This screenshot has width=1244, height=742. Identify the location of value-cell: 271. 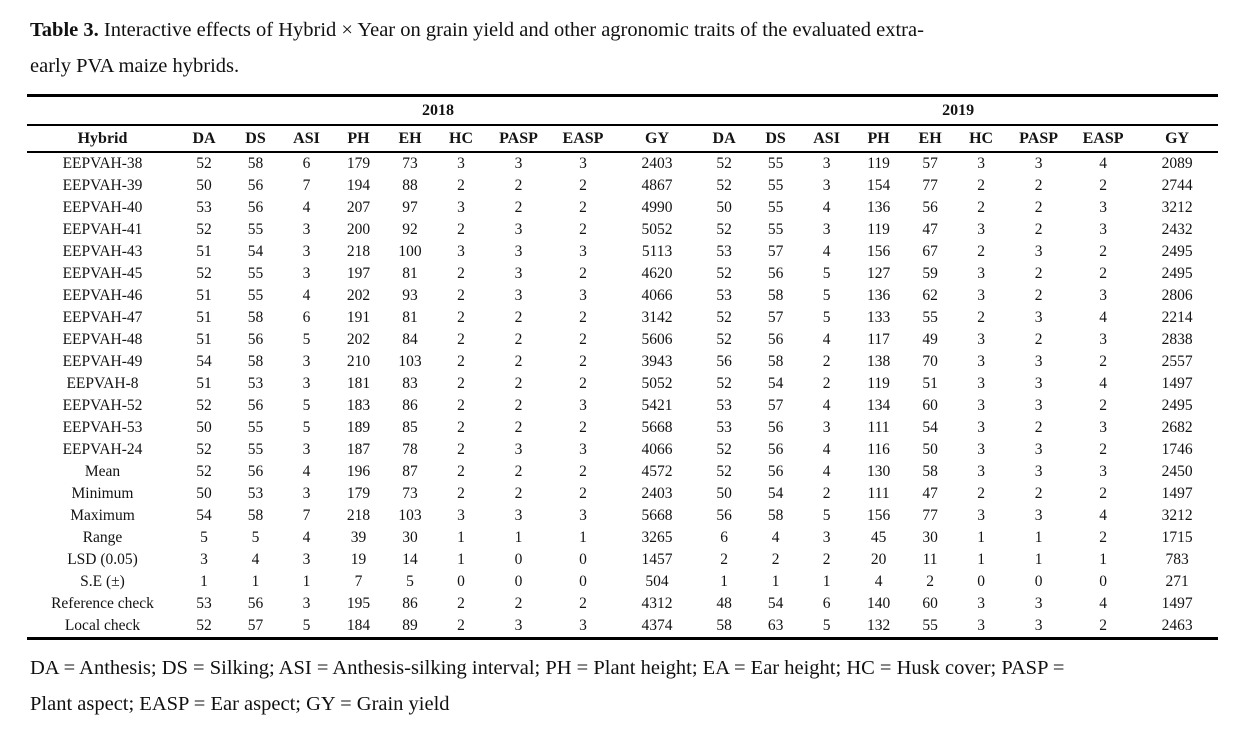
(1177, 581).